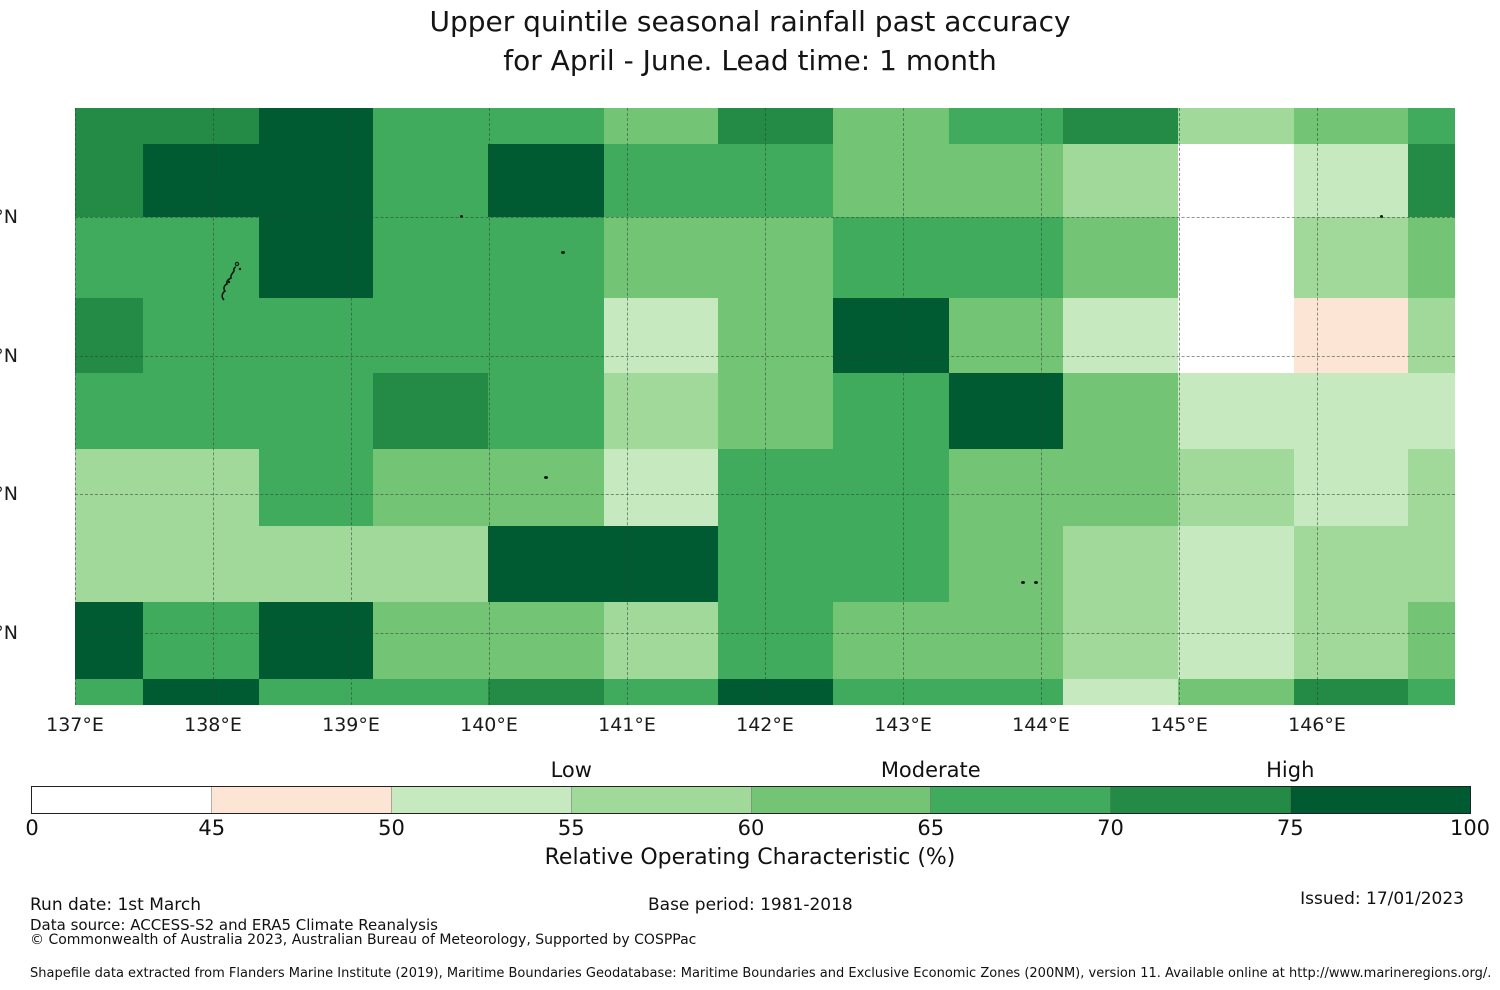 This screenshot has width=1500, height=990. I want to click on colorbar, so click(751, 800).